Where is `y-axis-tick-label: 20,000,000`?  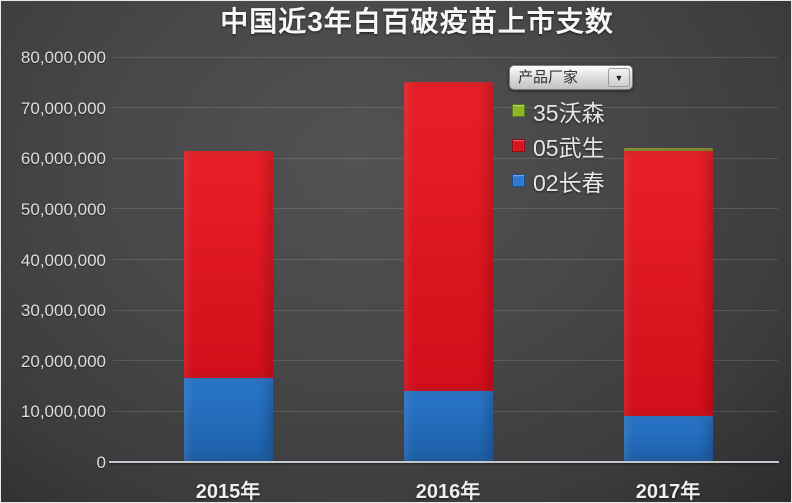
y-axis-tick-label: 20,000,000 is located at coordinates (63, 361).